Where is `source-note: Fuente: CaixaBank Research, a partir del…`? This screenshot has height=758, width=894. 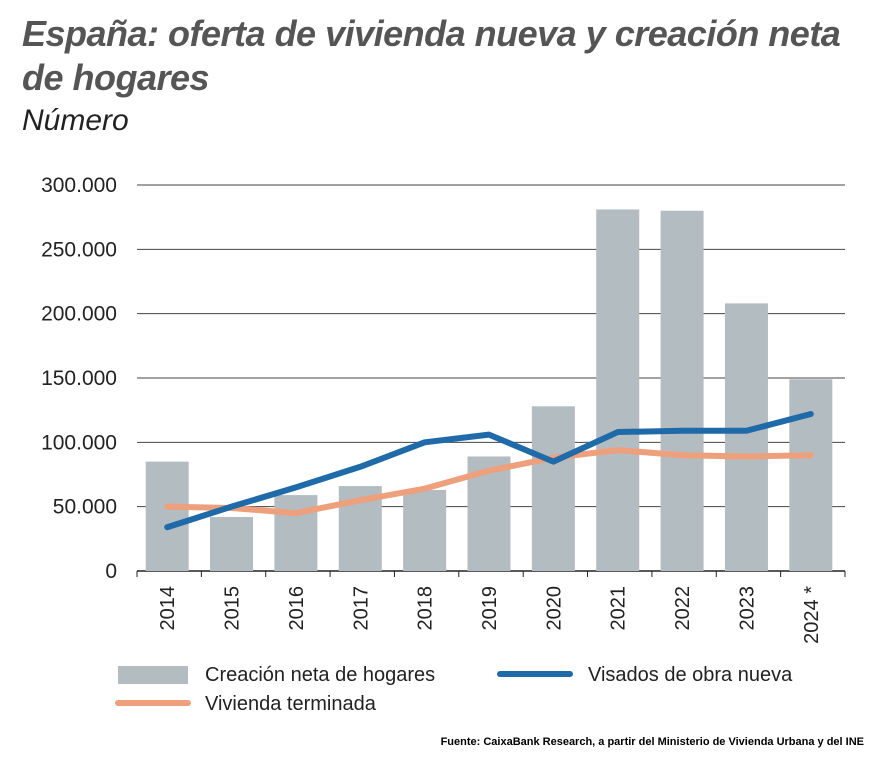
source-note: Fuente: CaixaBank Research, a partir del… is located at coordinates (652, 742).